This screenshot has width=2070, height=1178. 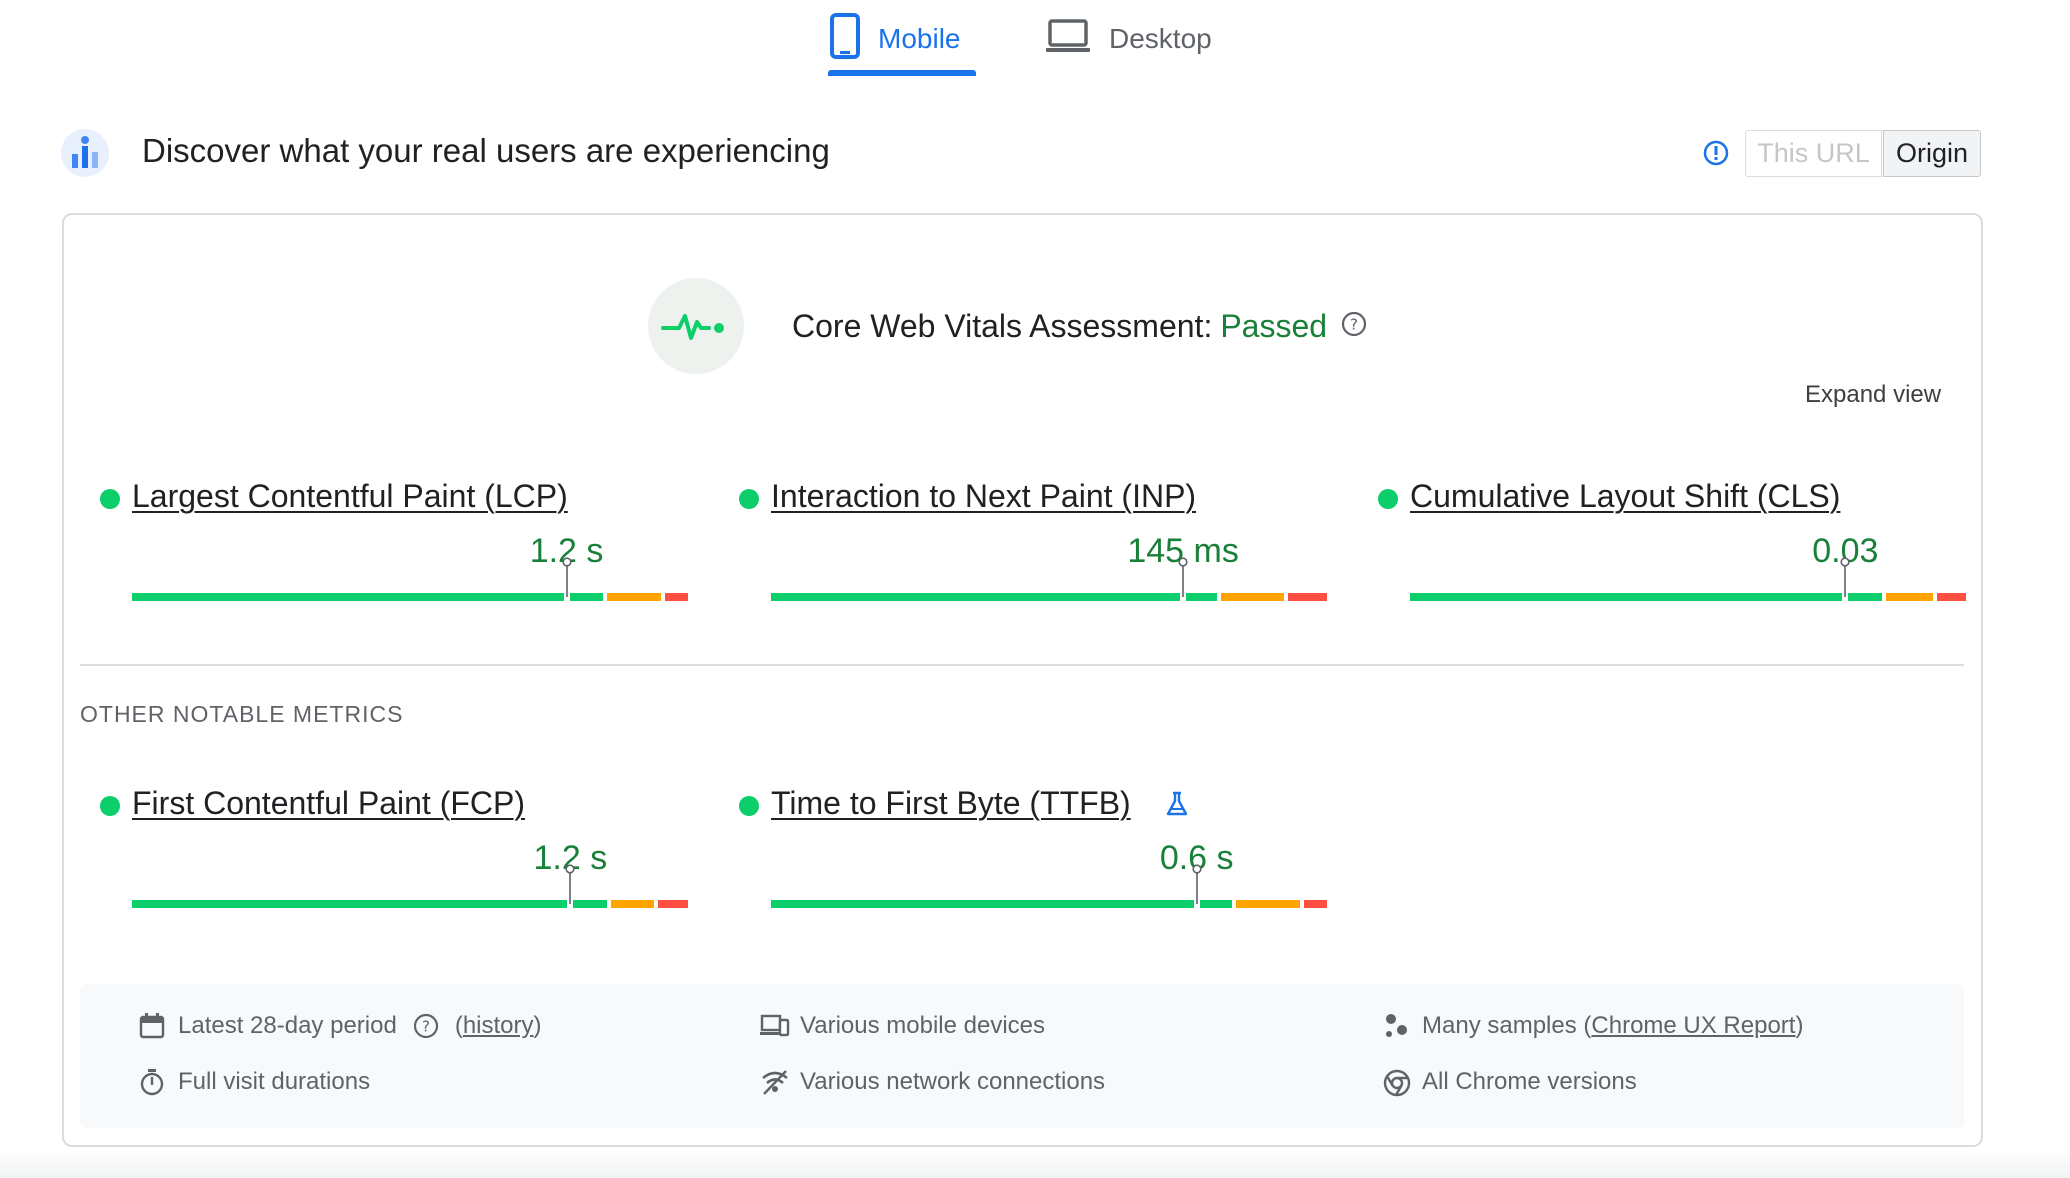 What do you see at coordinates (1873, 394) in the screenshot?
I see `expand-view-link: Expand view` at bounding box center [1873, 394].